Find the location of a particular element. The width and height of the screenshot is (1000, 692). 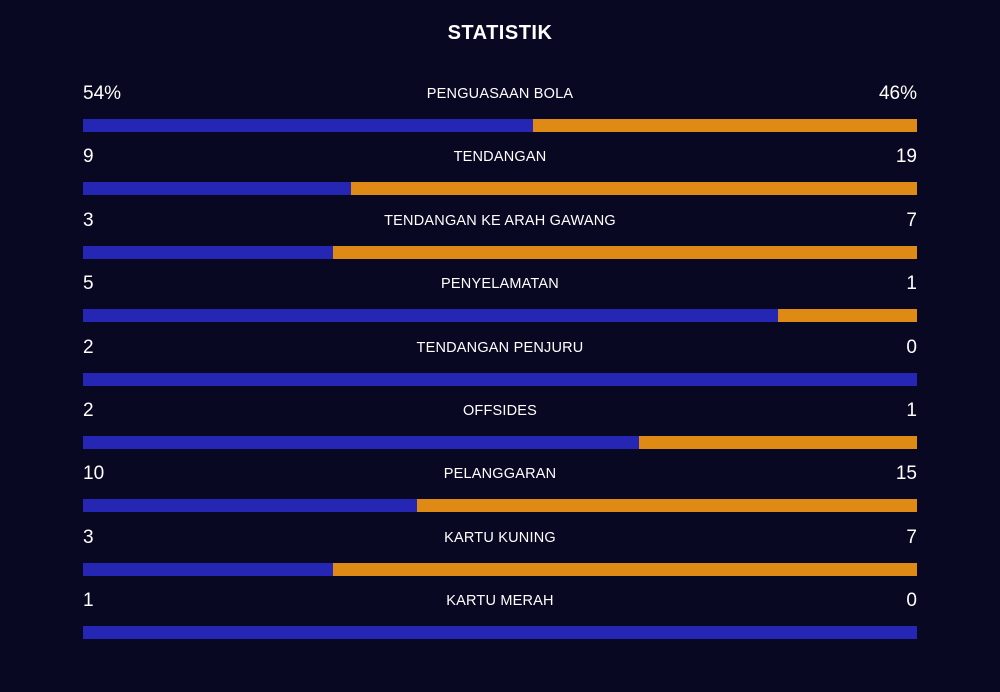

stat-label: TENDANGAN is located at coordinates (500, 157).